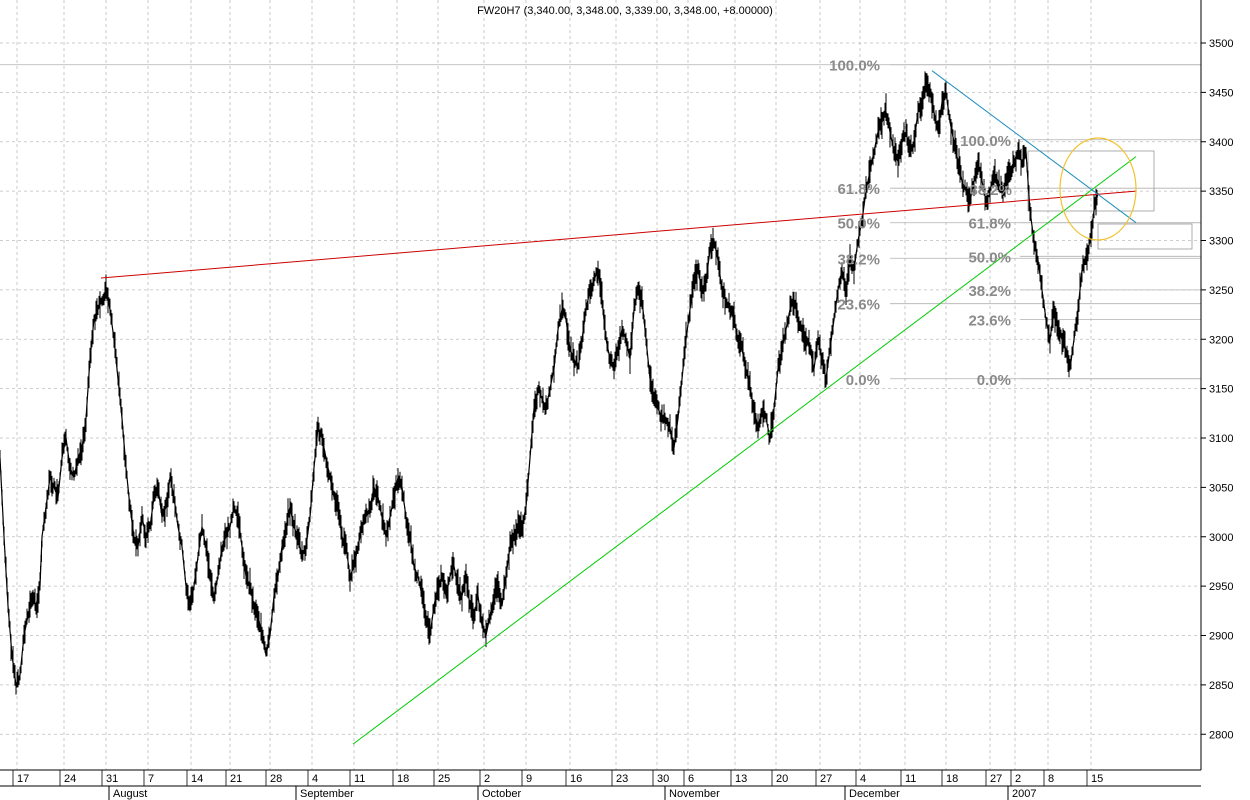 This screenshot has width=1250, height=800. Describe the element at coordinates (112, 779) in the screenshot. I see `x-tick-label: 31` at that location.